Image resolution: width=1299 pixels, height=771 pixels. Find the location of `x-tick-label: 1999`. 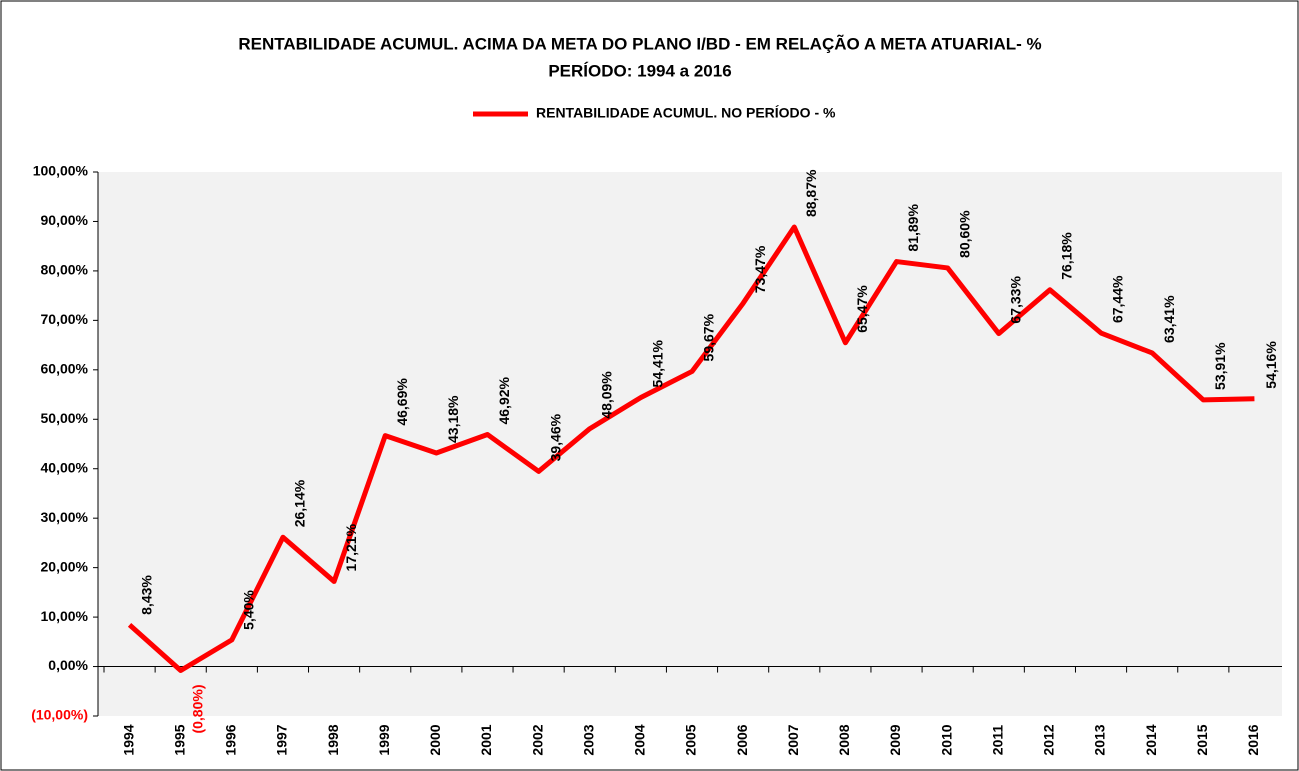

x-tick-label: 1999 is located at coordinates (384, 739).